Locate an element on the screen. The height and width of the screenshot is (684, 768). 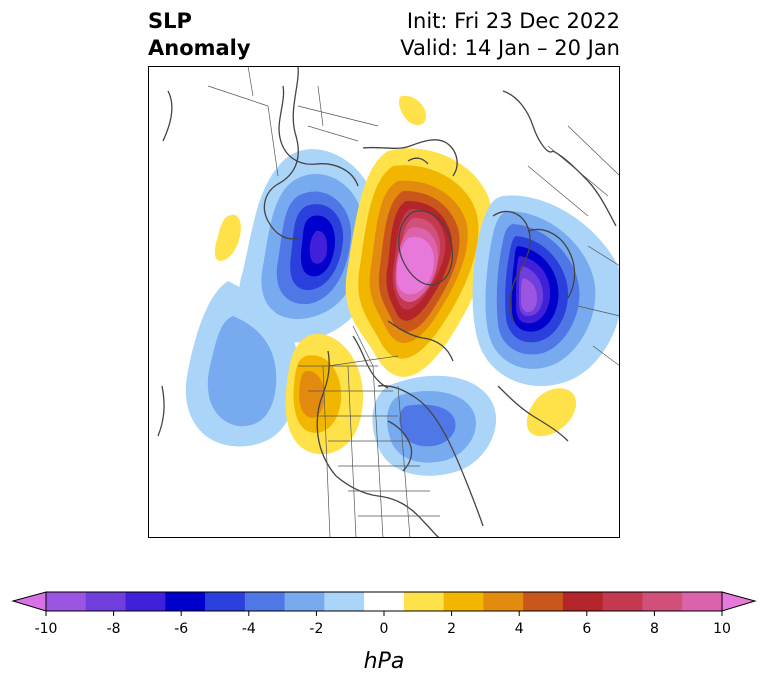
colorbar-tick-label: 4 is located at coordinates (519, 629).